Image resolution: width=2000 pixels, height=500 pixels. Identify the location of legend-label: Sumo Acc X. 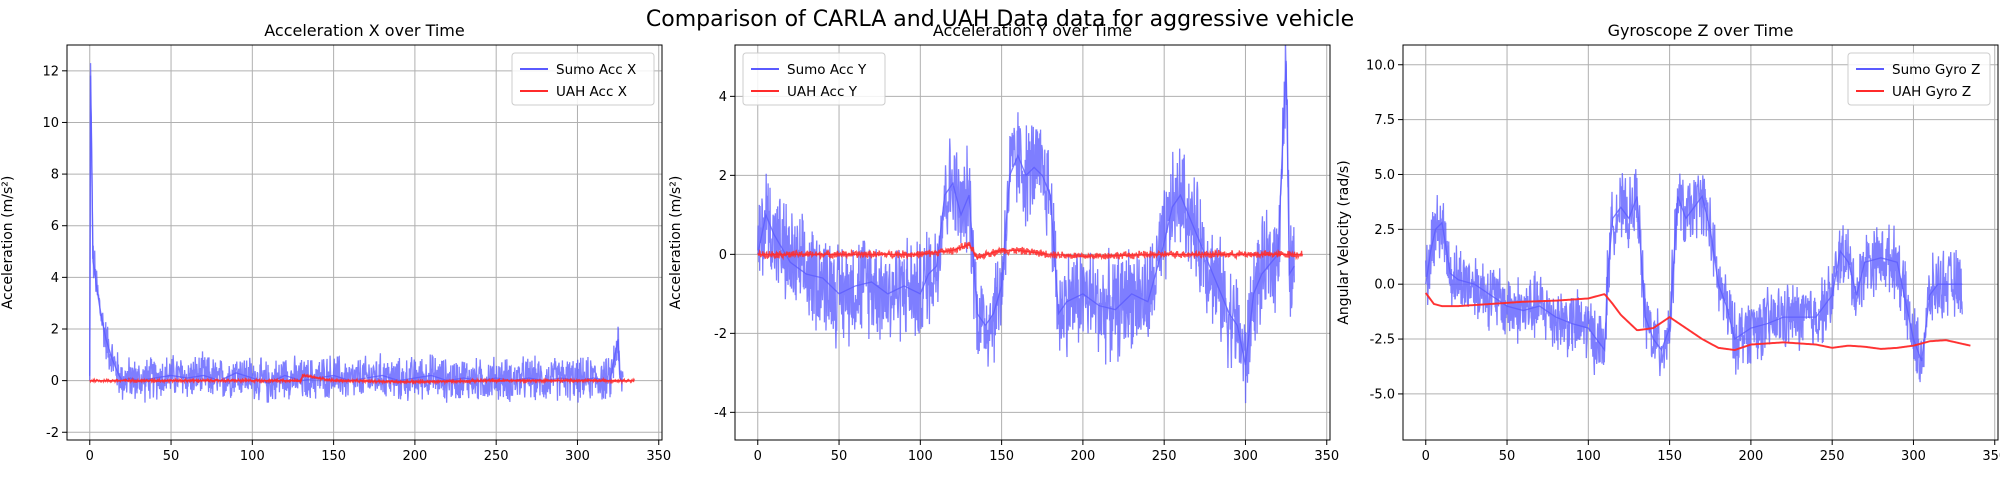
(596, 70).